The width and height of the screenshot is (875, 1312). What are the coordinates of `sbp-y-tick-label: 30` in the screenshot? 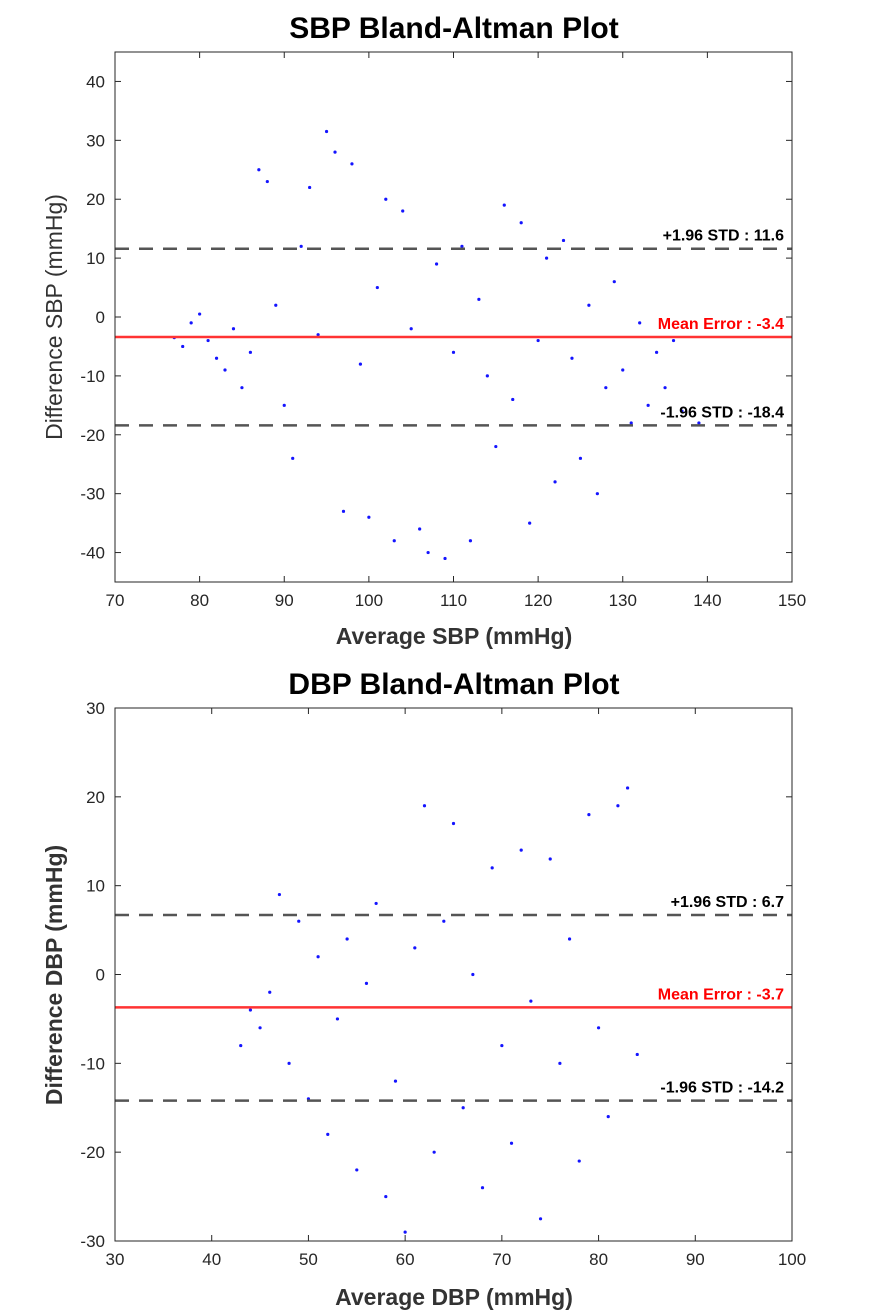 It's located at (95, 140).